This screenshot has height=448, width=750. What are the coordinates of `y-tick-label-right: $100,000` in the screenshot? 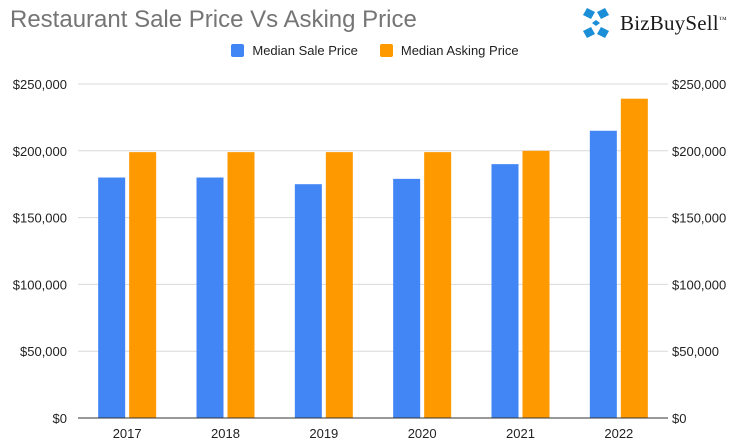 It's located at (699, 284).